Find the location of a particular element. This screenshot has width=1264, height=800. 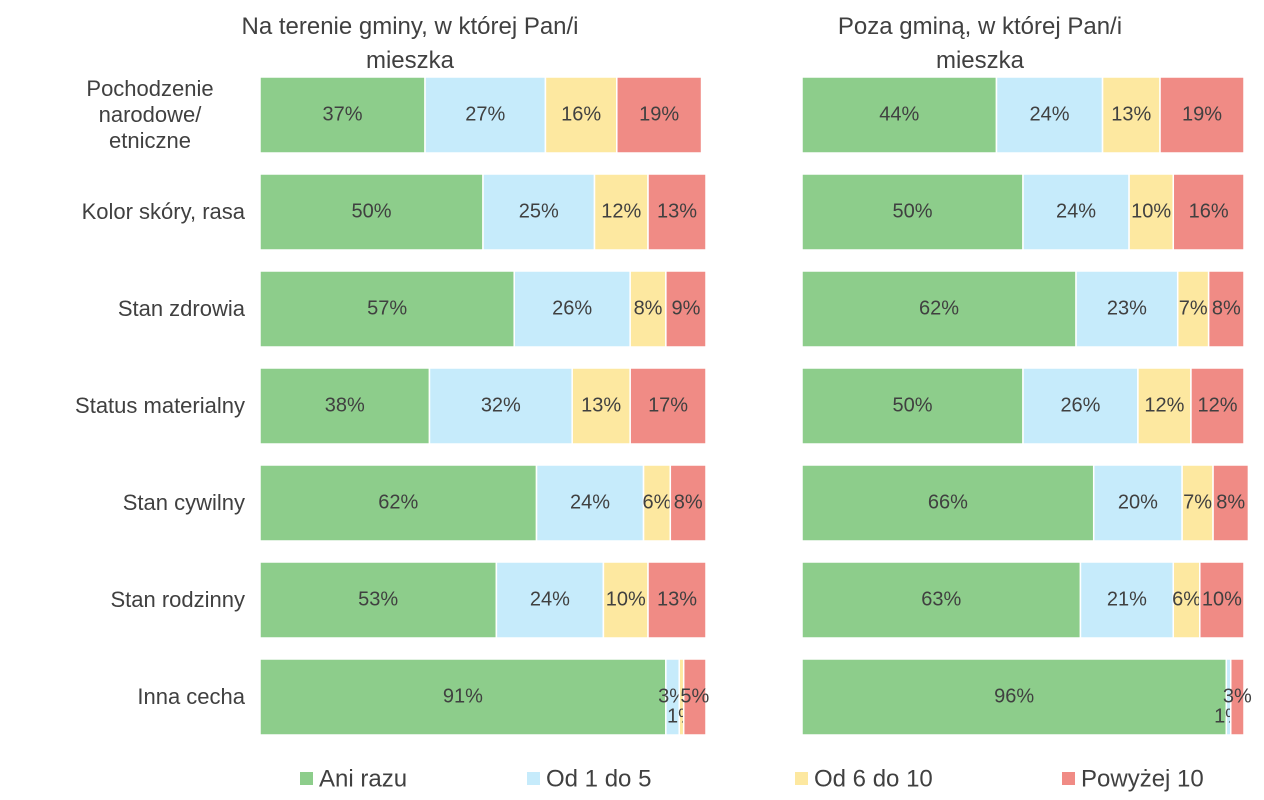

data-label: 9% is located at coordinates (685, 308).